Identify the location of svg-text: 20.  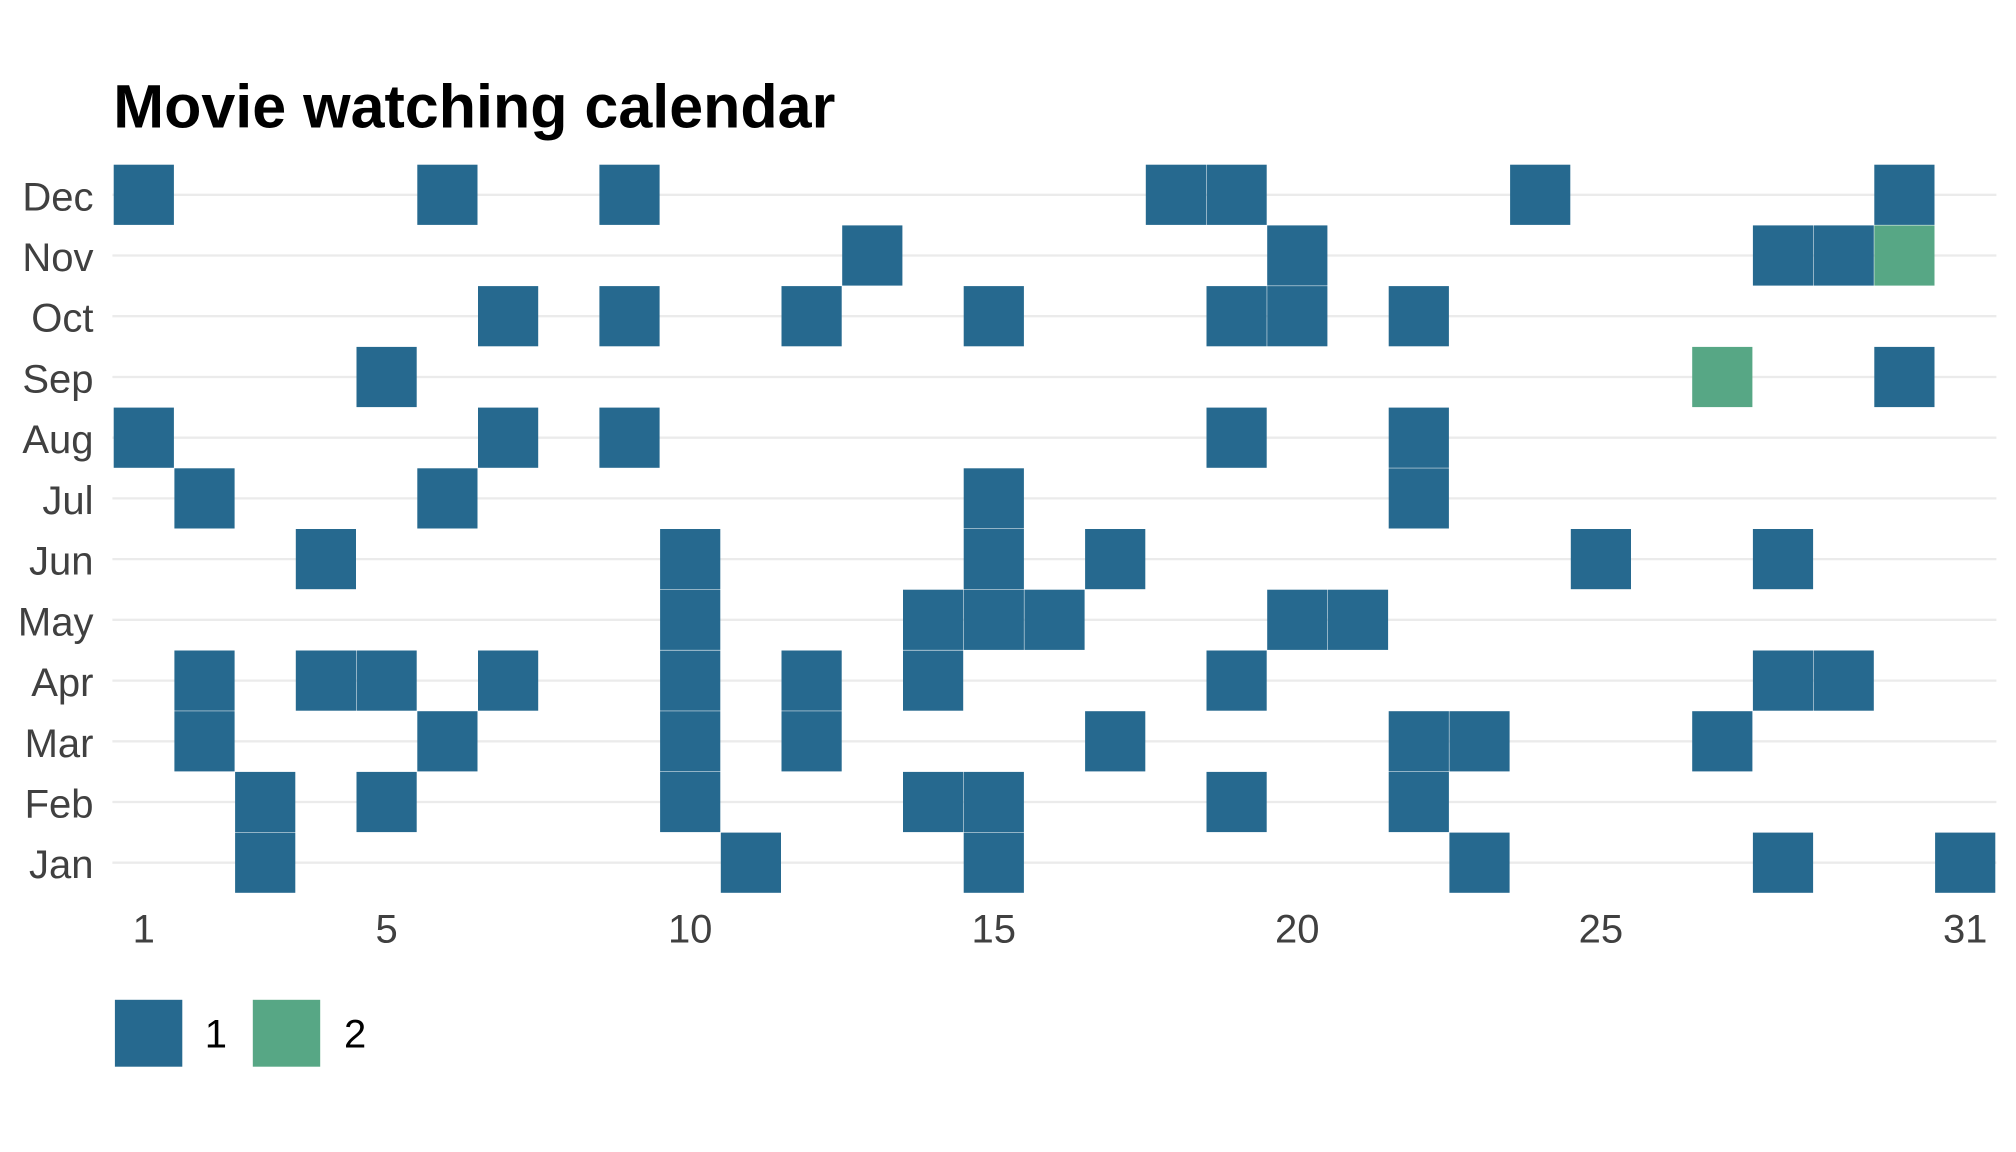
(1297, 930).